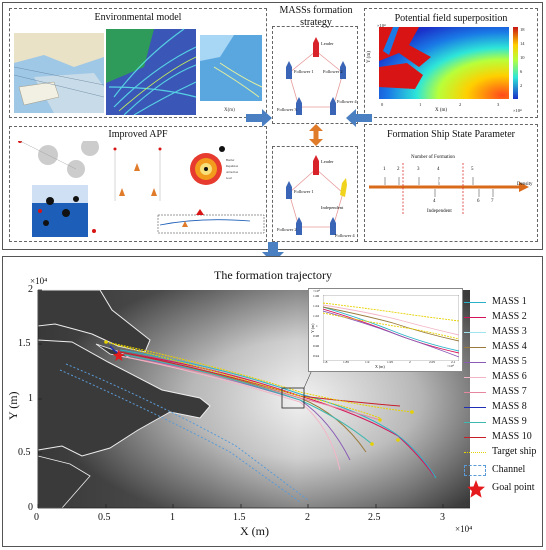 The width and height of the screenshot is (546, 550). Describe the element at coordinates (488, 181) in the screenshot. I see `state-high: High` at that location.